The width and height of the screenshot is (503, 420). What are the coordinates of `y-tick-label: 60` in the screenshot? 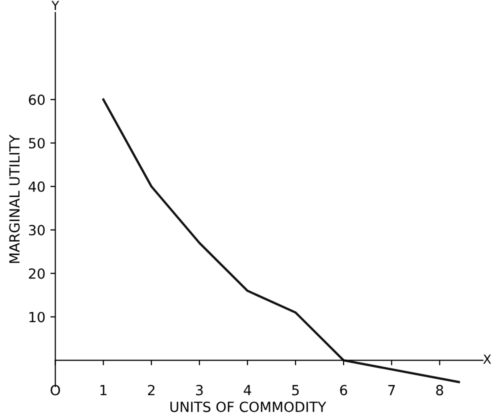 It's located at (36, 100).